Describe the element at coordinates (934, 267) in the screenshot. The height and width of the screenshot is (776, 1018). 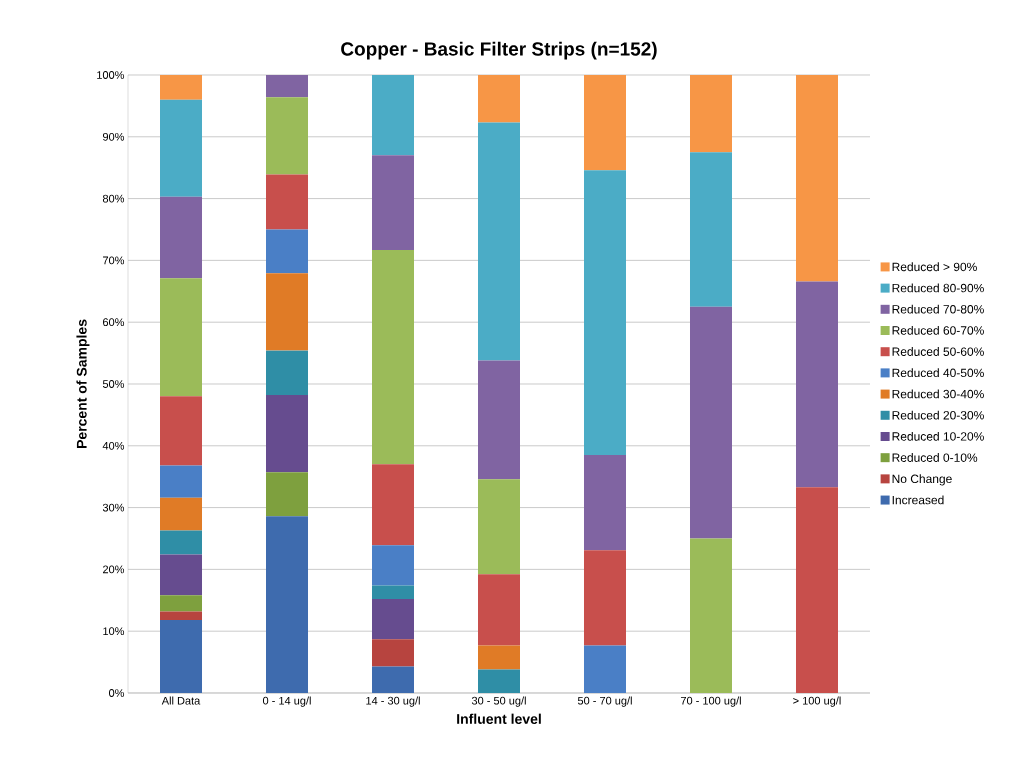
I see `legend-label: Reduced > 90%` at that location.